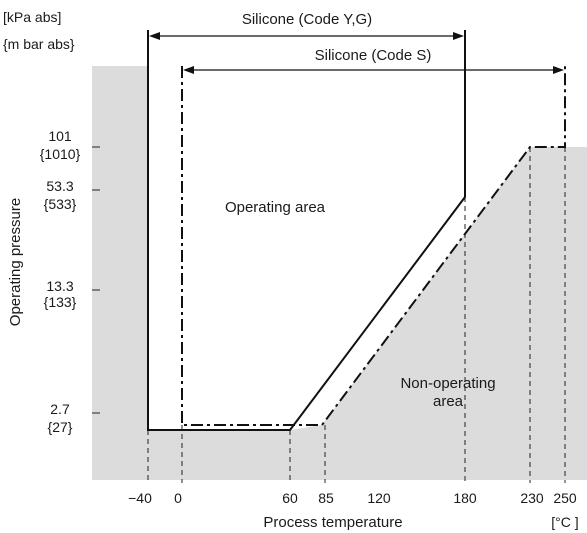 This screenshot has height=533, width=587. Describe the element at coordinates (465, 498) in the screenshot. I see `xtick-label: 180` at that location.